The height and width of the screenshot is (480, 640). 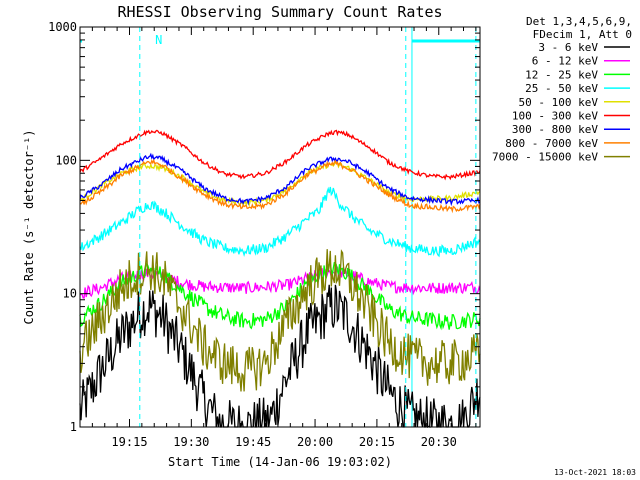 I want to click on chart-title: RHESSI Observing Summary Count Rates, so click(x=279, y=12).